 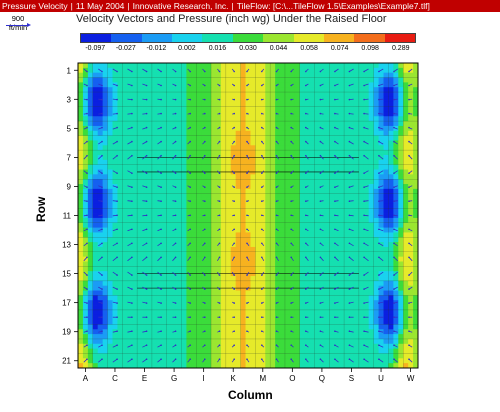 What do you see at coordinates (156, 48) in the screenshot?
I see `colorbar-tick-label: -0.012` at bounding box center [156, 48].